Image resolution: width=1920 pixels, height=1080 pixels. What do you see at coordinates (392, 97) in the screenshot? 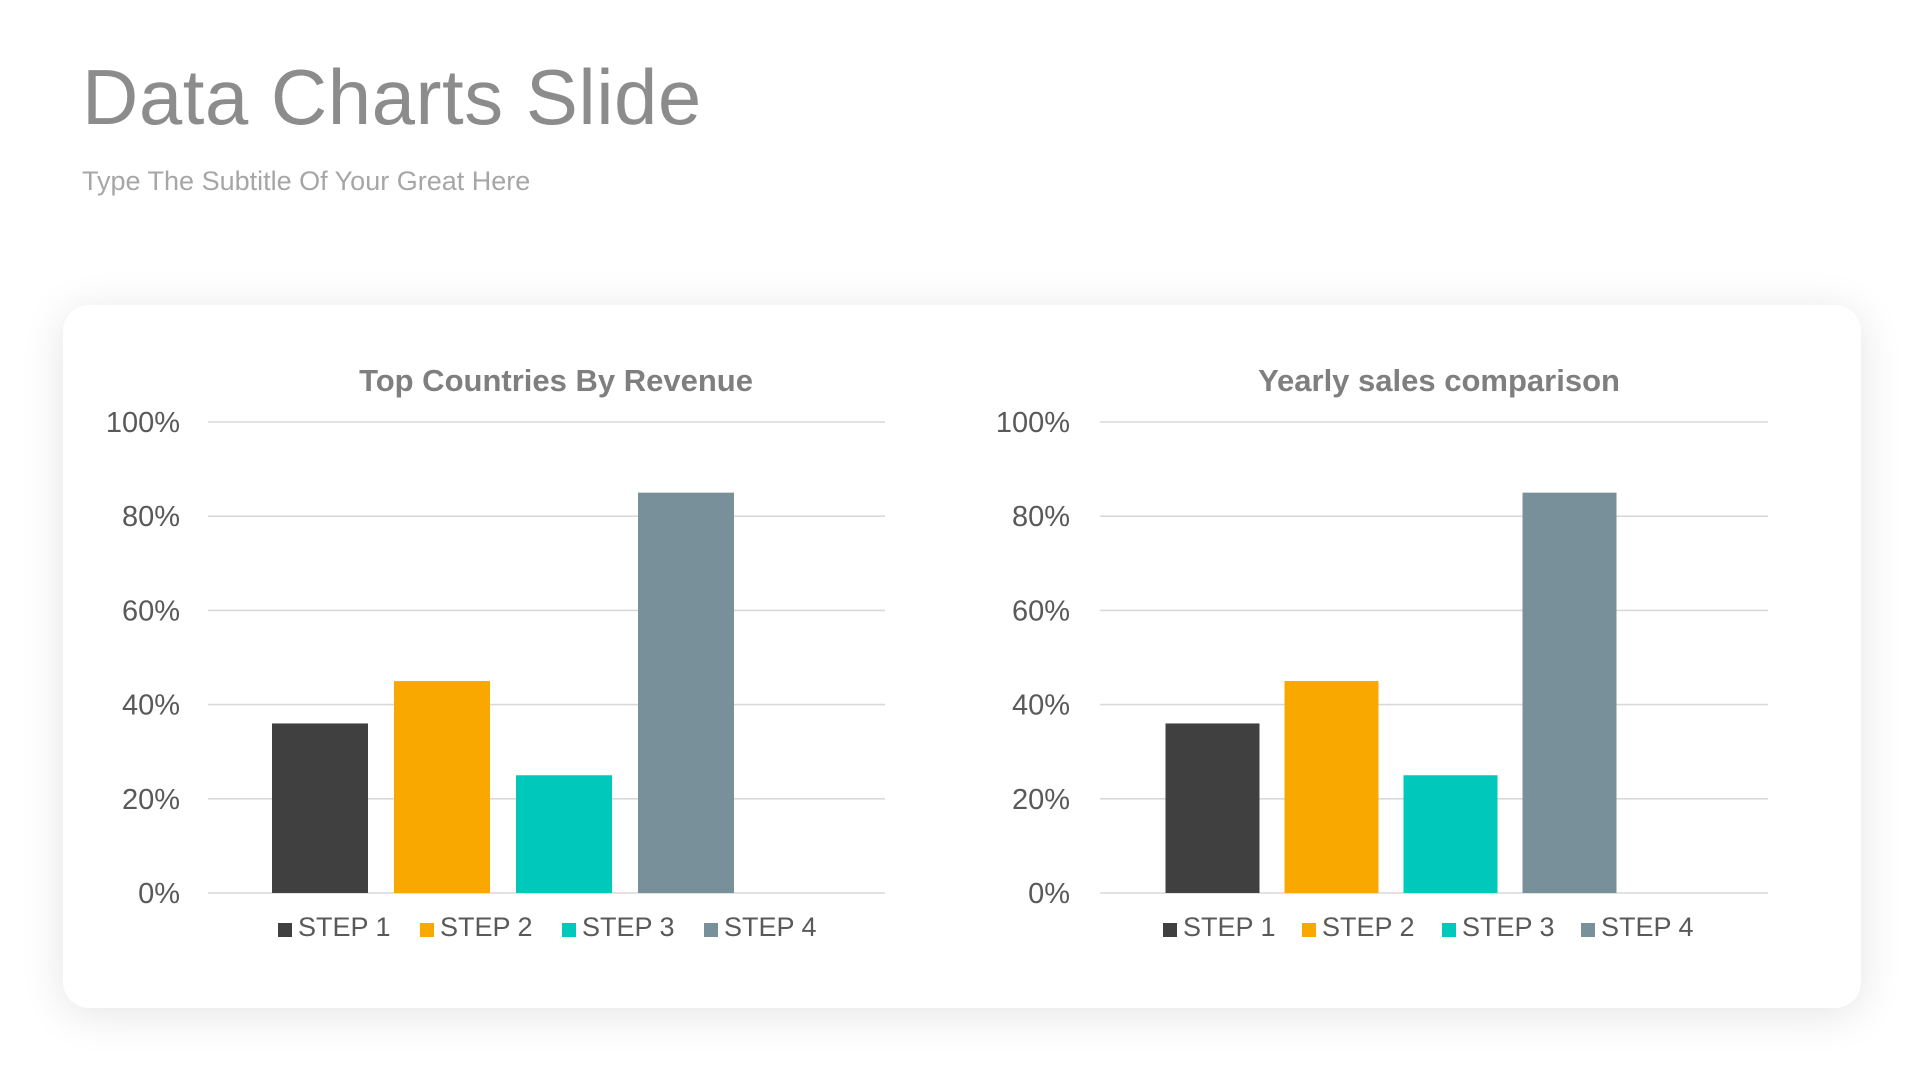
I see `slide-title: Data Charts Slide` at bounding box center [392, 97].